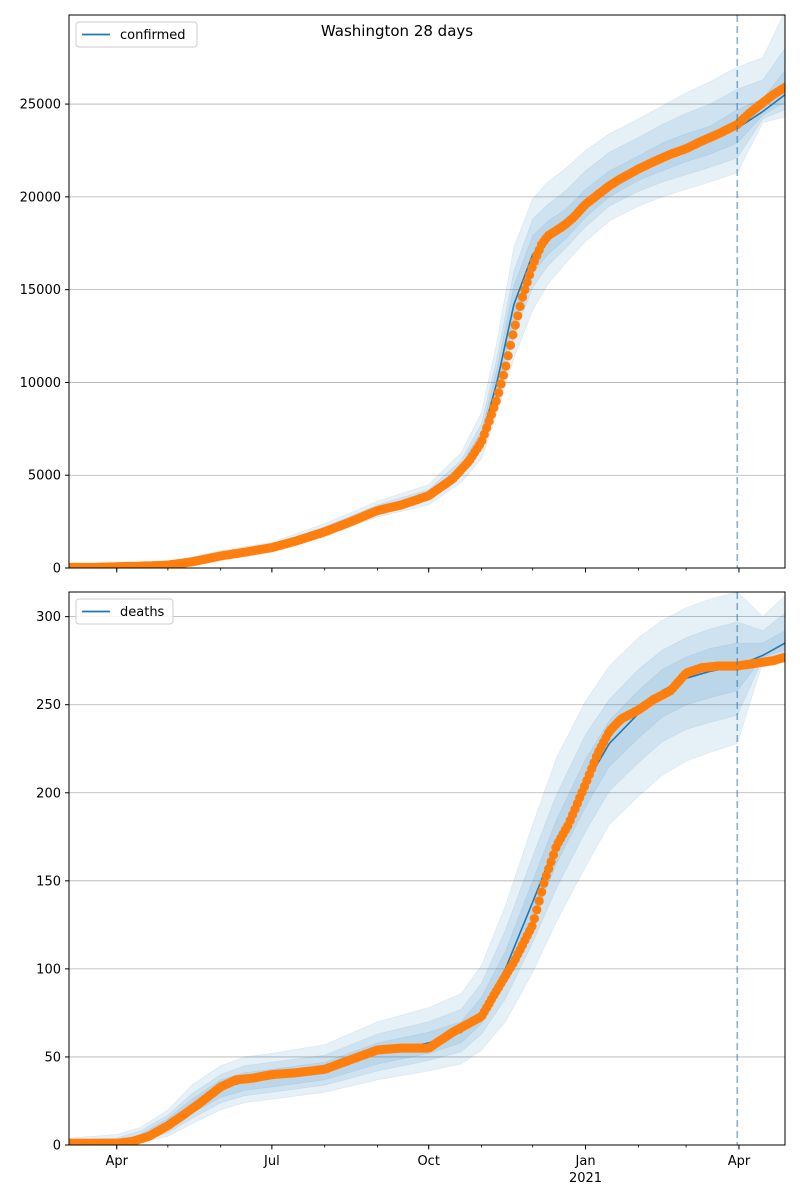  I want to click on legend: confirmed, so click(136, 34).